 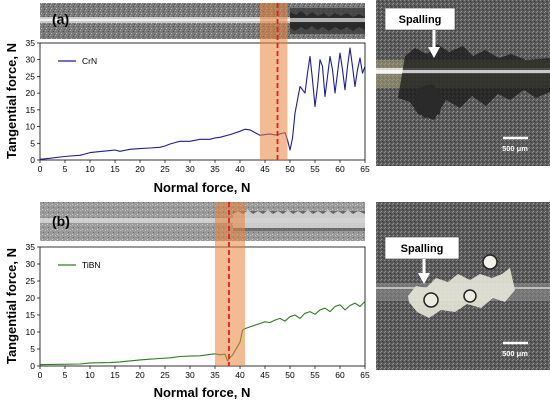 What do you see at coordinates (60, 19) in the screenshot?
I see `panel-label-a: (a)` at bounding box center [60, 19].